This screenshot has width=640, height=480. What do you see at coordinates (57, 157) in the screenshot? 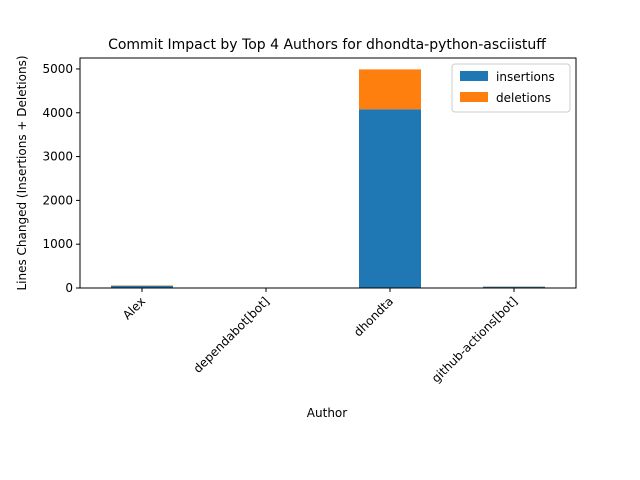
I see `y-tick-label: 3000` at bounding box center [57, 157].